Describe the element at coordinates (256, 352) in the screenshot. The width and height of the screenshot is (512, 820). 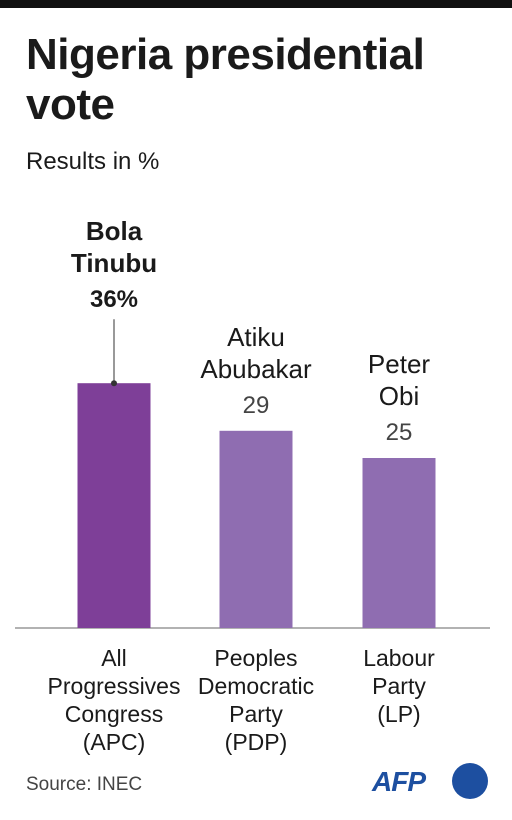
I see `candidate-label: Atiku Abubakar` at that location.